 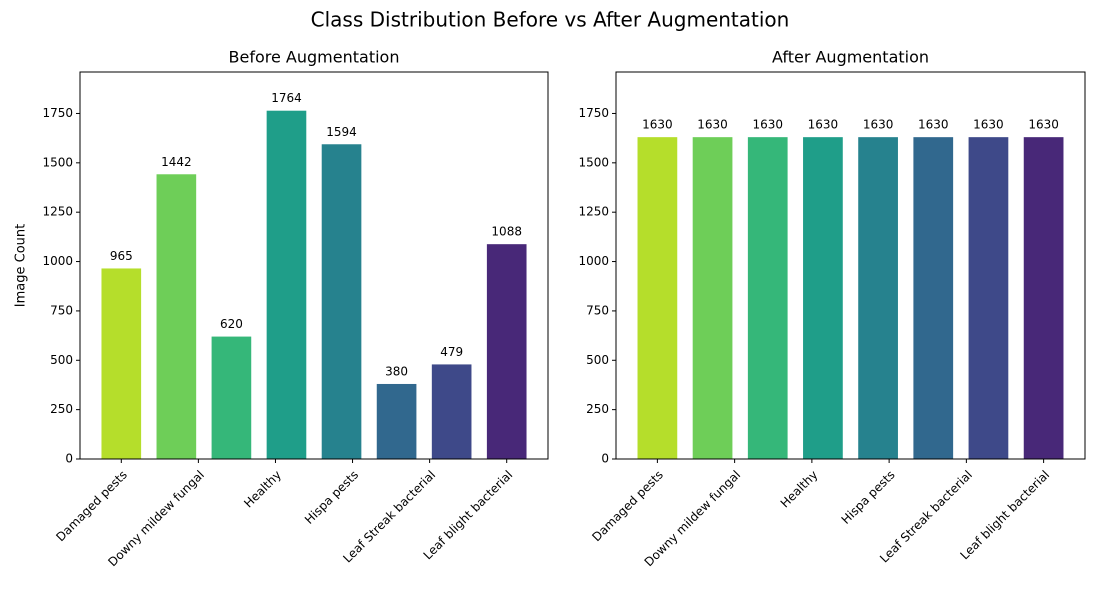 What do you see at coordinates (506, 232) in the screenshot?
I see `value-label: 1088` at bounding box center [506, 232].